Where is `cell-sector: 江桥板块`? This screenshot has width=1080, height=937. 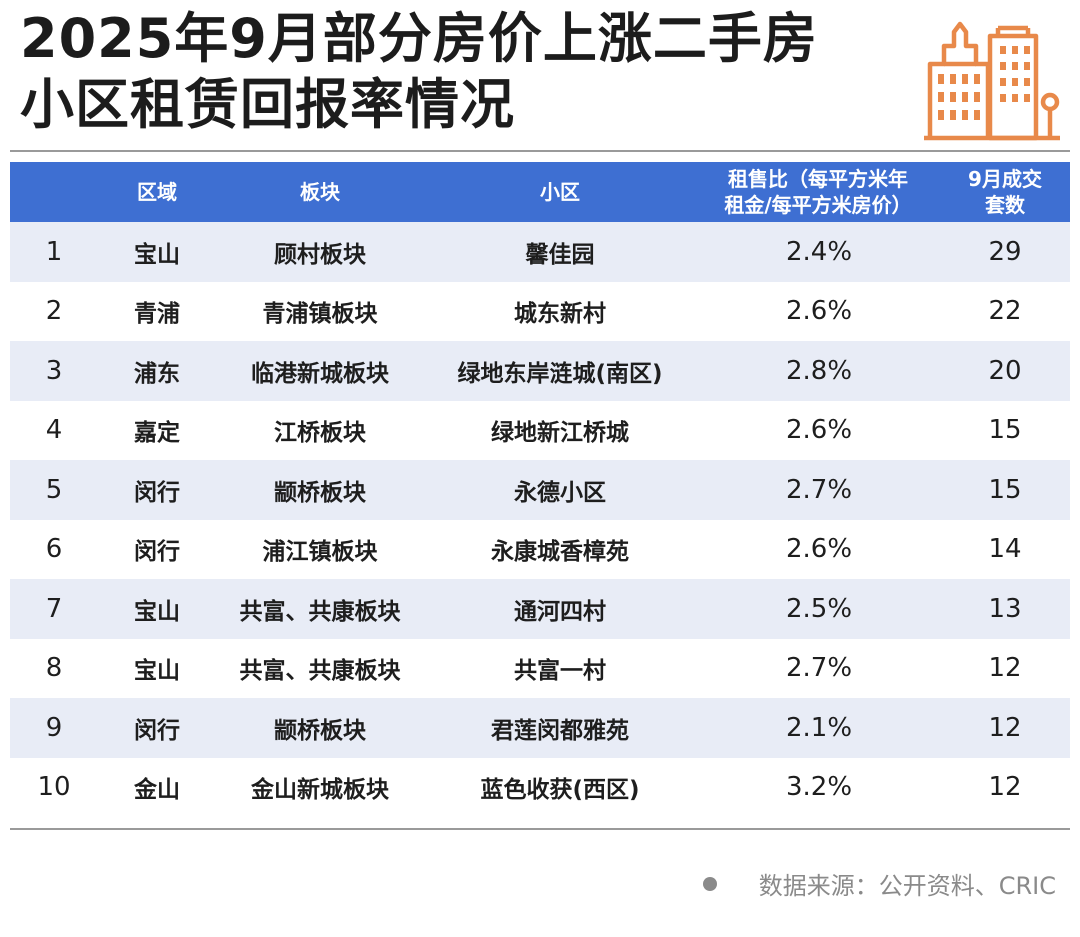 cell-sector: 江桥板块 is located at coordinates (320, 433).